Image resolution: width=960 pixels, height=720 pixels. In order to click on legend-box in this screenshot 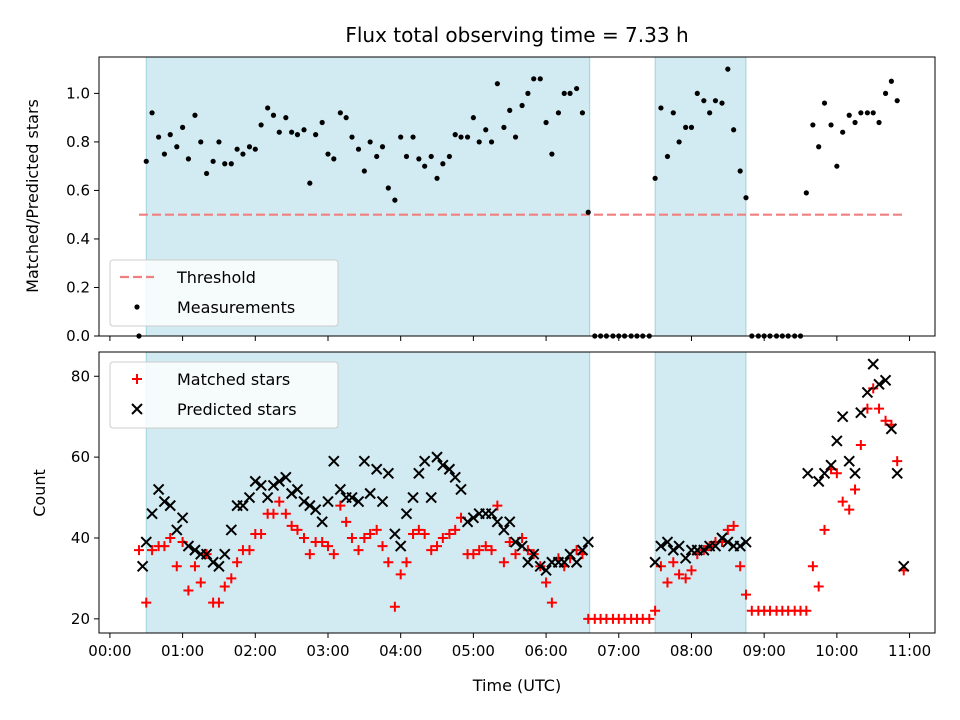, I will do `click(224, 293)`.